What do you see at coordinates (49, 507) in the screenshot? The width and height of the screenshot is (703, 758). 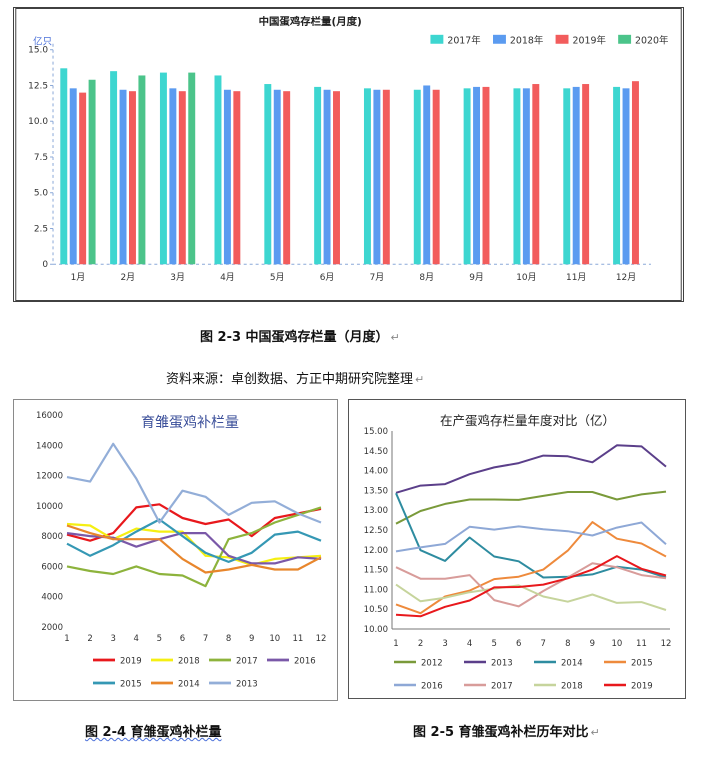 I see `y-tick-label: 10000` at bounding box center [49, 507].